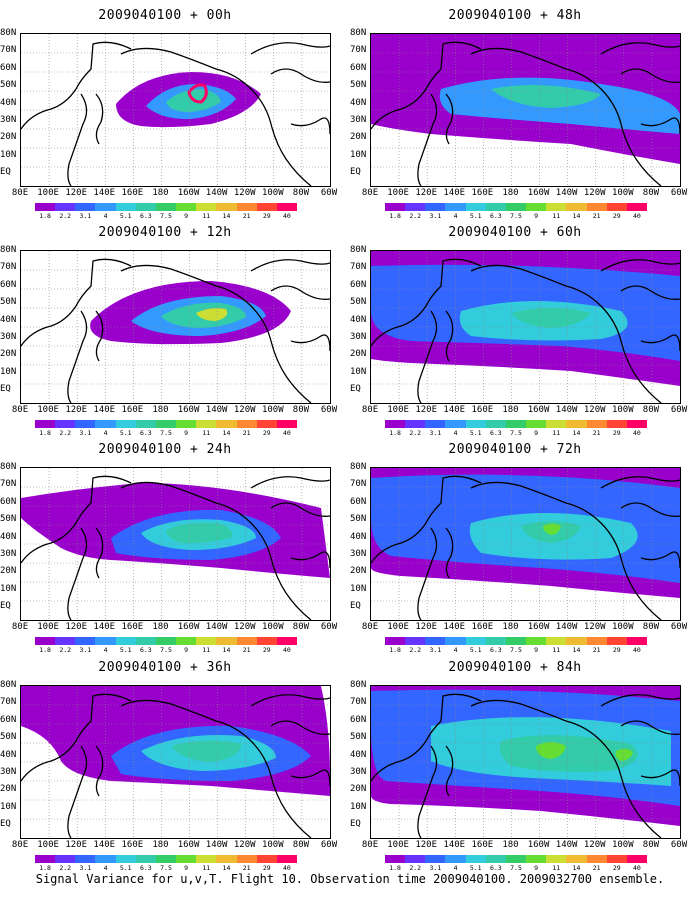  I want to click on colorbar-label: 3.1, so click(85, 216).